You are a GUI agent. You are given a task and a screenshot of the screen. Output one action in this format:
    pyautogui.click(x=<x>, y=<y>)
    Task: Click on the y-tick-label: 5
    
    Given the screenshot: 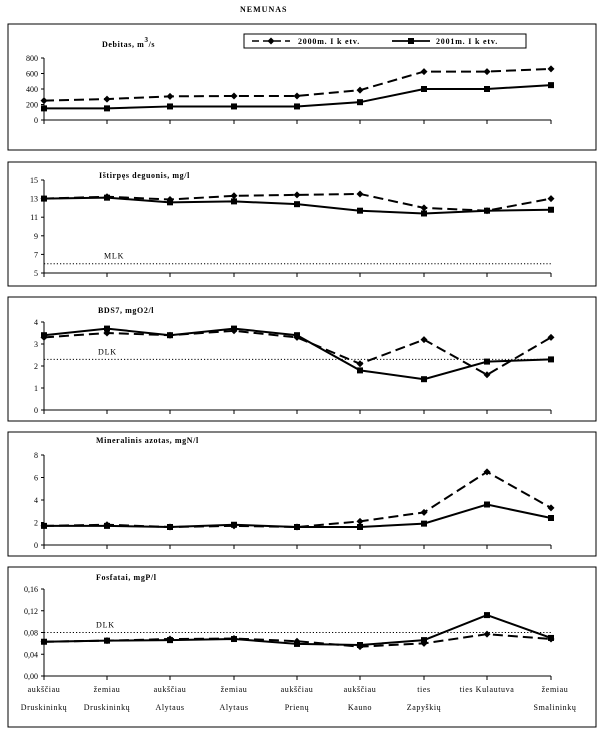 What is the action you would take?
    pyautogui.click(x=36, y=273)
    